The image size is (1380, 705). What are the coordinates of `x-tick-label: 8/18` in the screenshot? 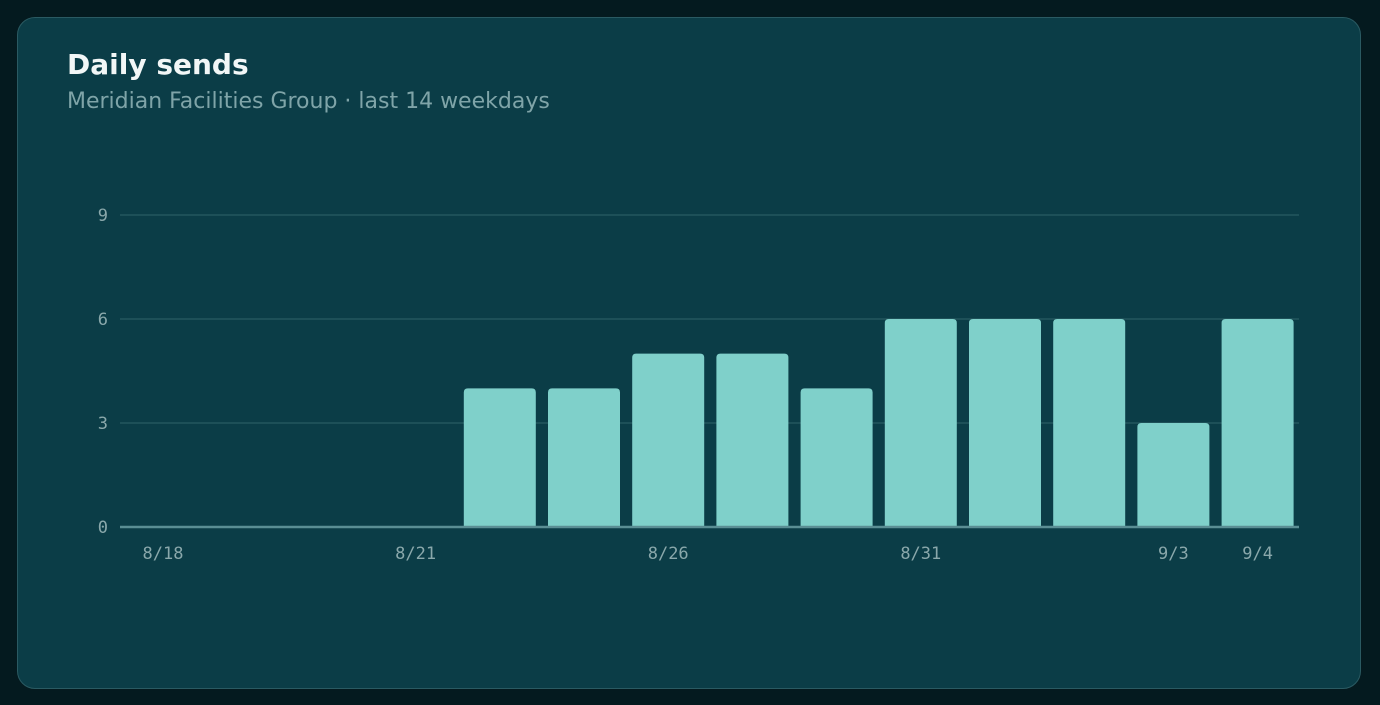 It's located at (163, 554).